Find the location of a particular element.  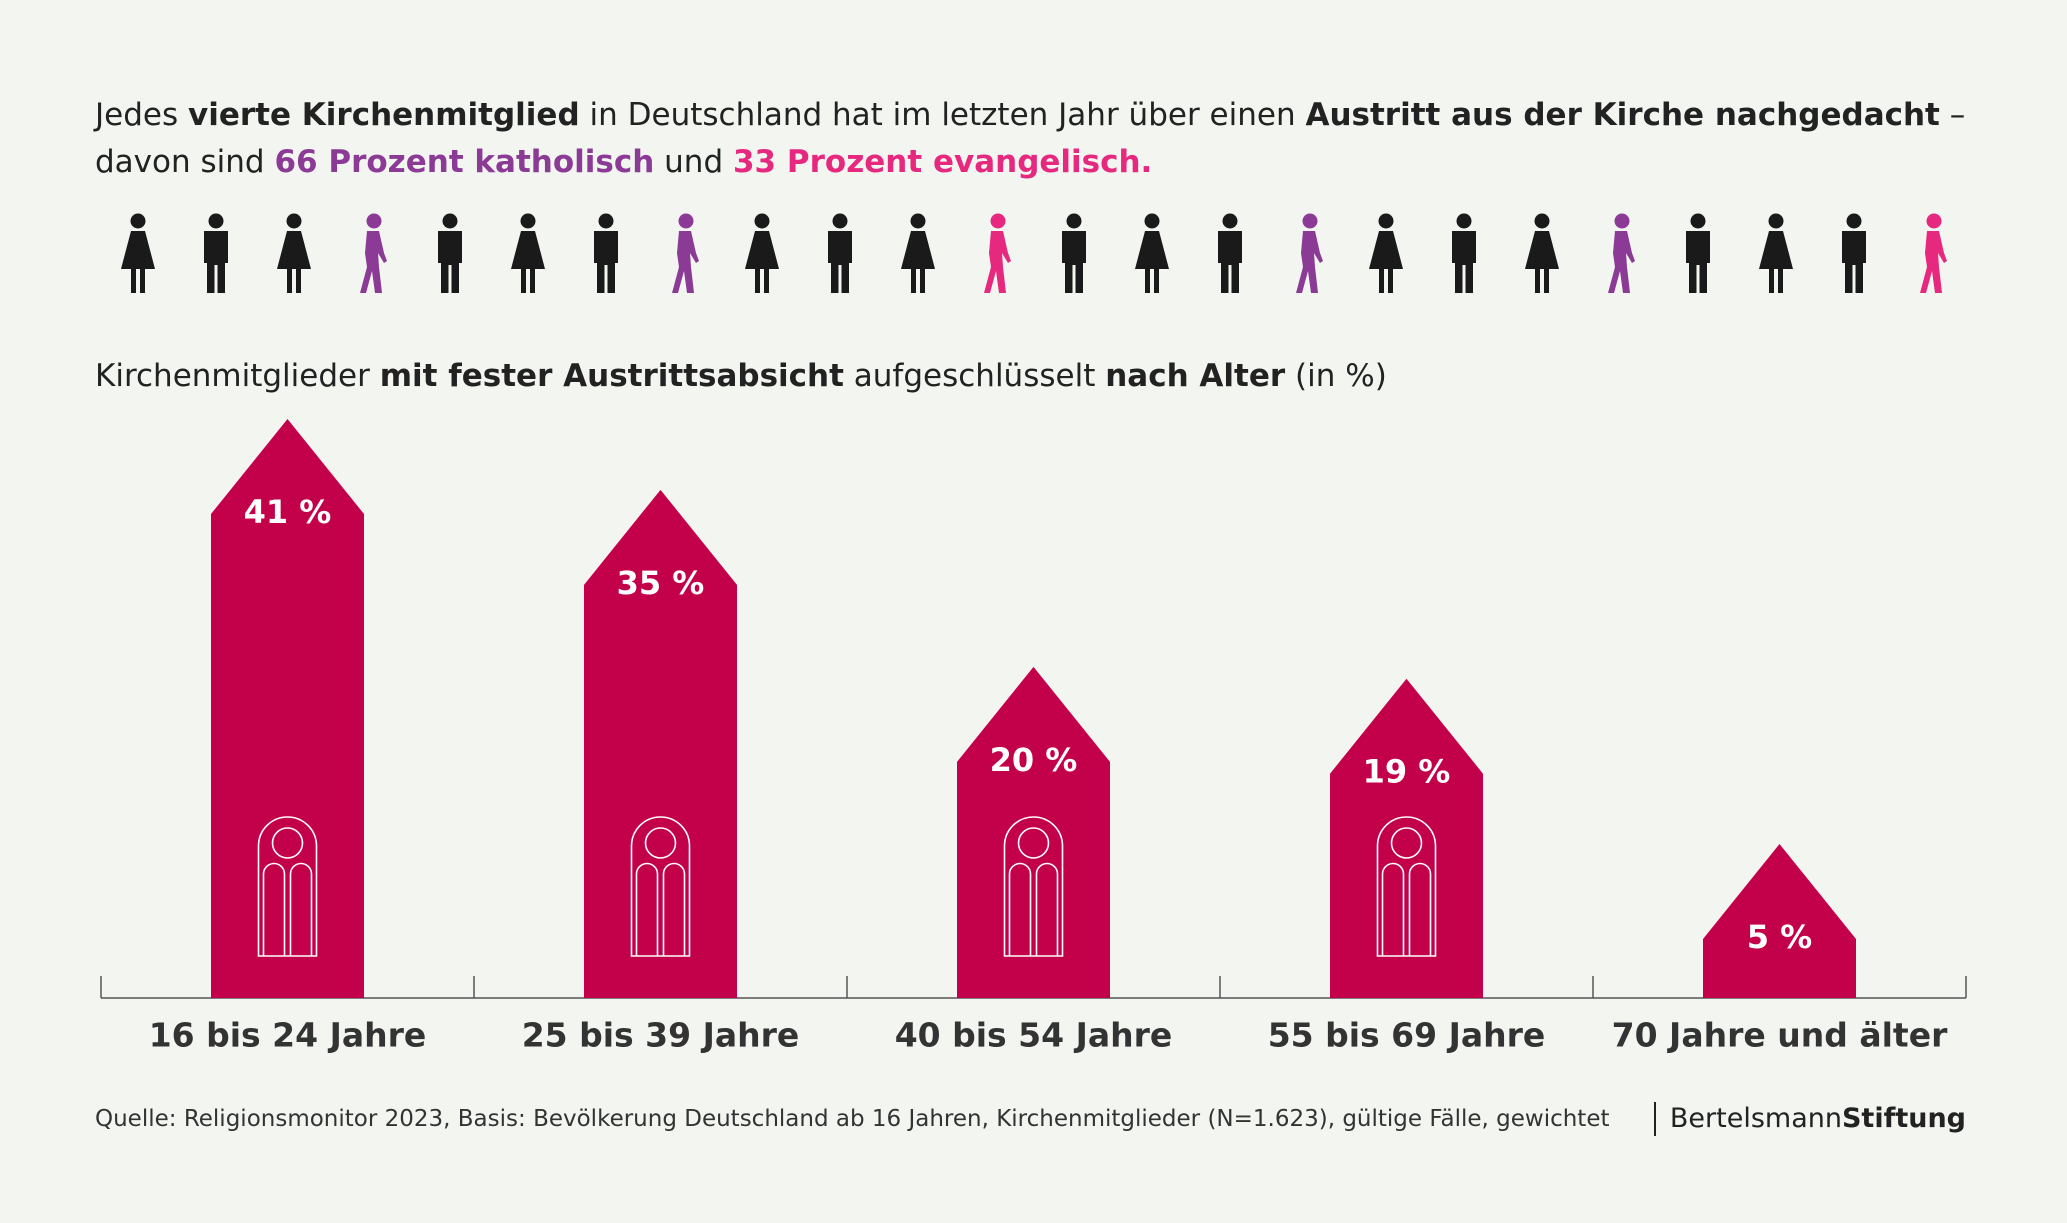

value-label: 19 % is located at coordinates (1407, 772).